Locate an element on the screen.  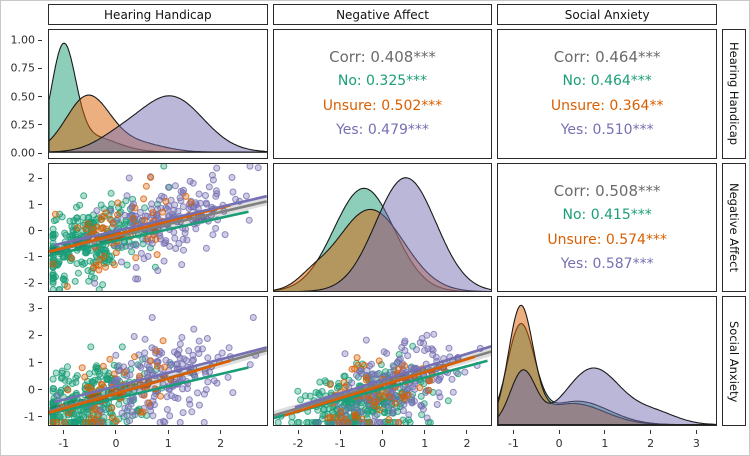
x-axis-negative-affect: -2 -1 0 1 2 is located at coordinates (383, 441).